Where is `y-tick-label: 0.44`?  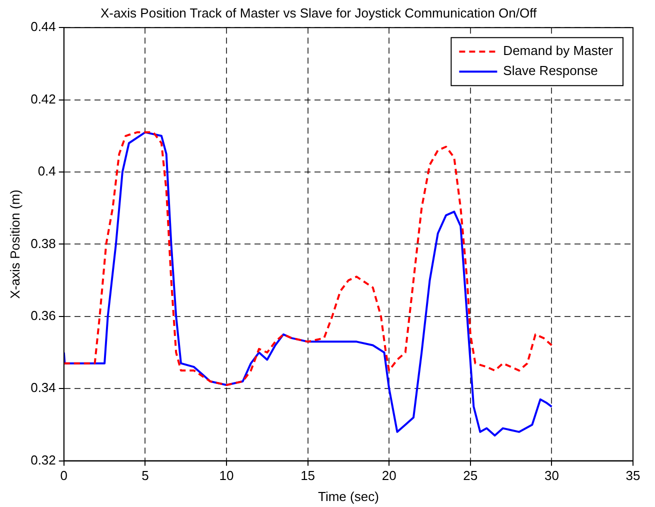 y-tick-label: 0.44 is located at coordinates (43, 26).